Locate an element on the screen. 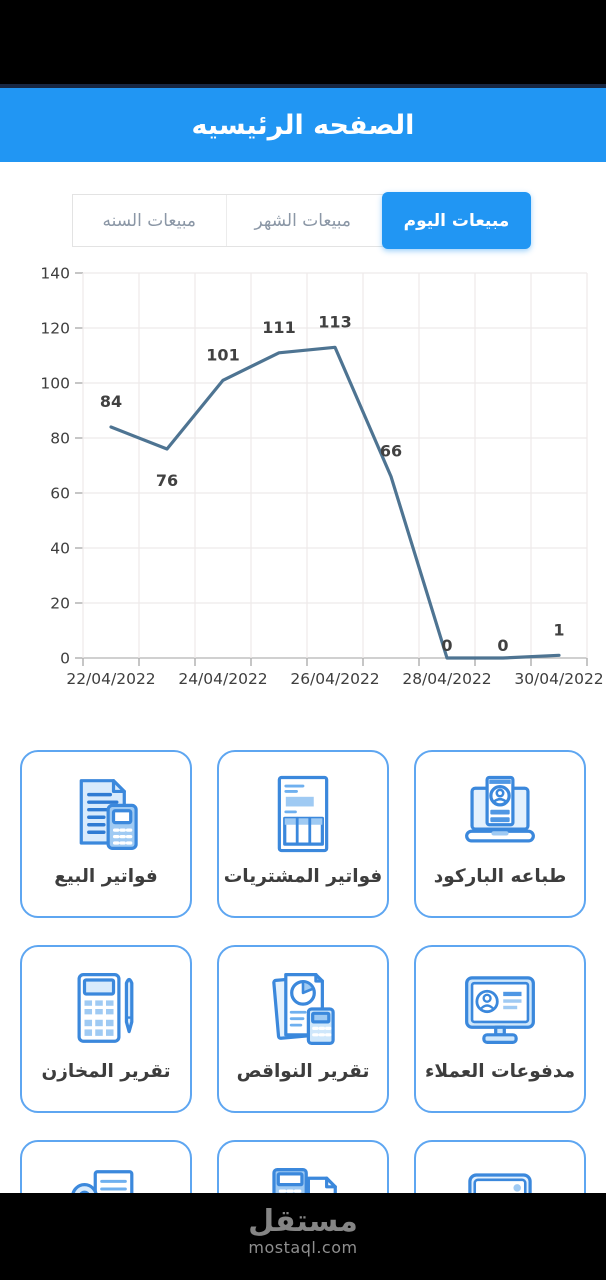 Image resolution: width=606 pixels, height=1280 pixels. printer-icon is located at coordinates (106, 1172).